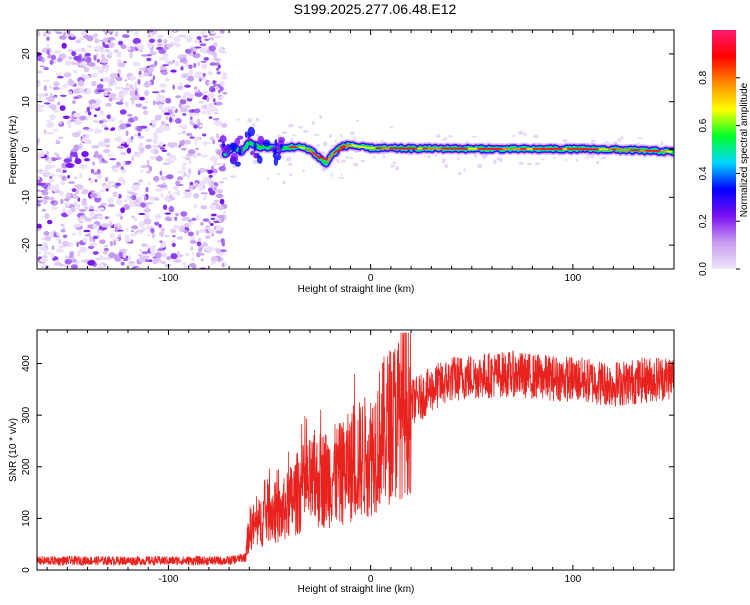 The height and width of the screenshot is (605, 750). I want to click on spectrogram-y-tick-label: 0, so click(26, 149).